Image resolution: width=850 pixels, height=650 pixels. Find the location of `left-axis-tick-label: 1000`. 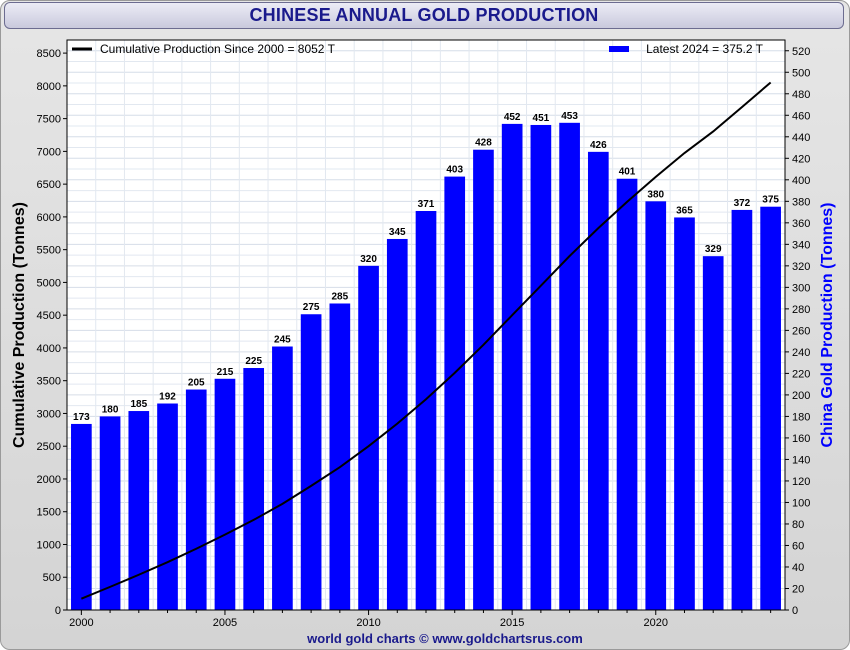

left-axis-tick-label: 1000 is located at coordinates (49, 545).